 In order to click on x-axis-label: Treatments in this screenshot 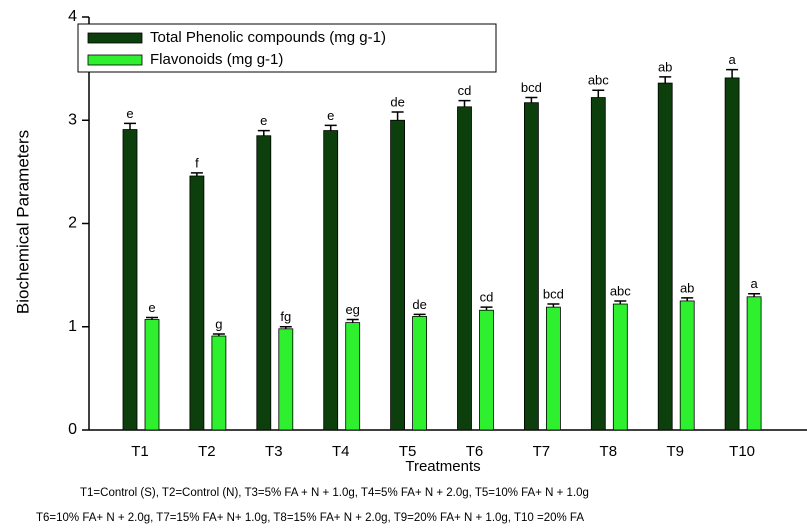, I will do `click(442, 466)`.